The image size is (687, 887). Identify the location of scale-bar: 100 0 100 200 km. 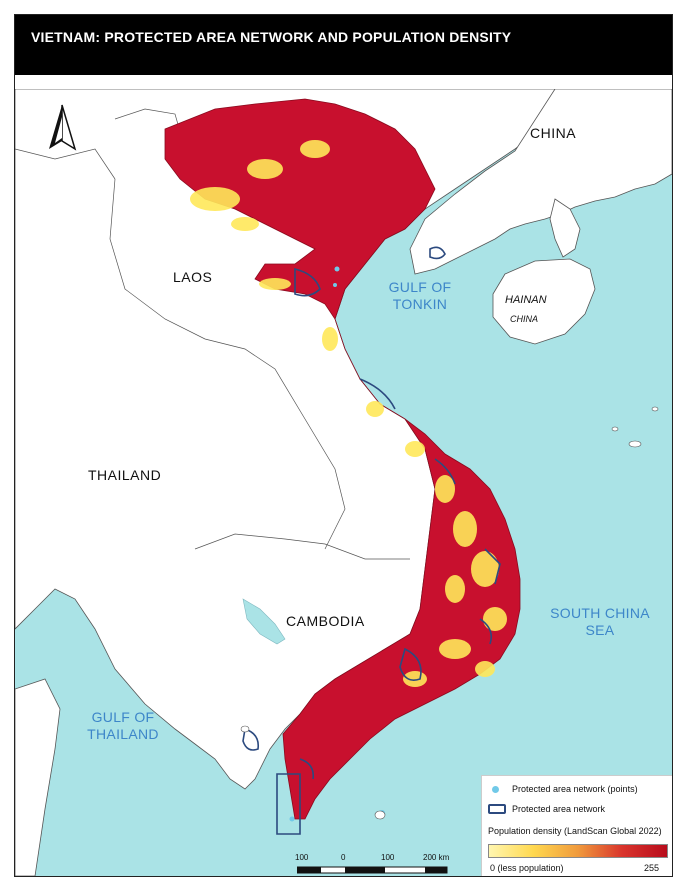
(380, 864).